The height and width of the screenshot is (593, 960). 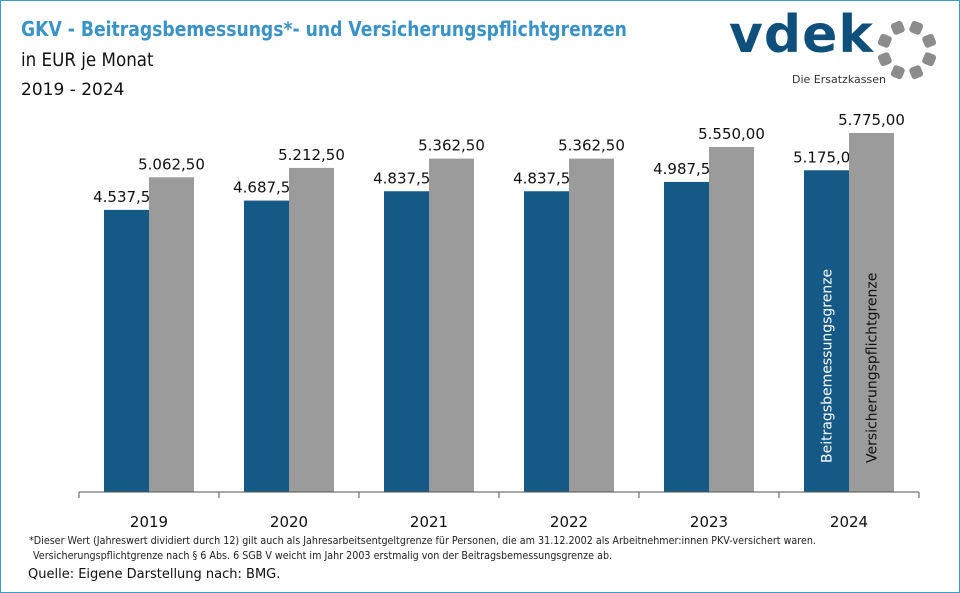 What do you see at coordinates (87, 60) in the screenshot?
I see `chart-subtitle: in EUR je Monat` at bounding box center [87, 60].